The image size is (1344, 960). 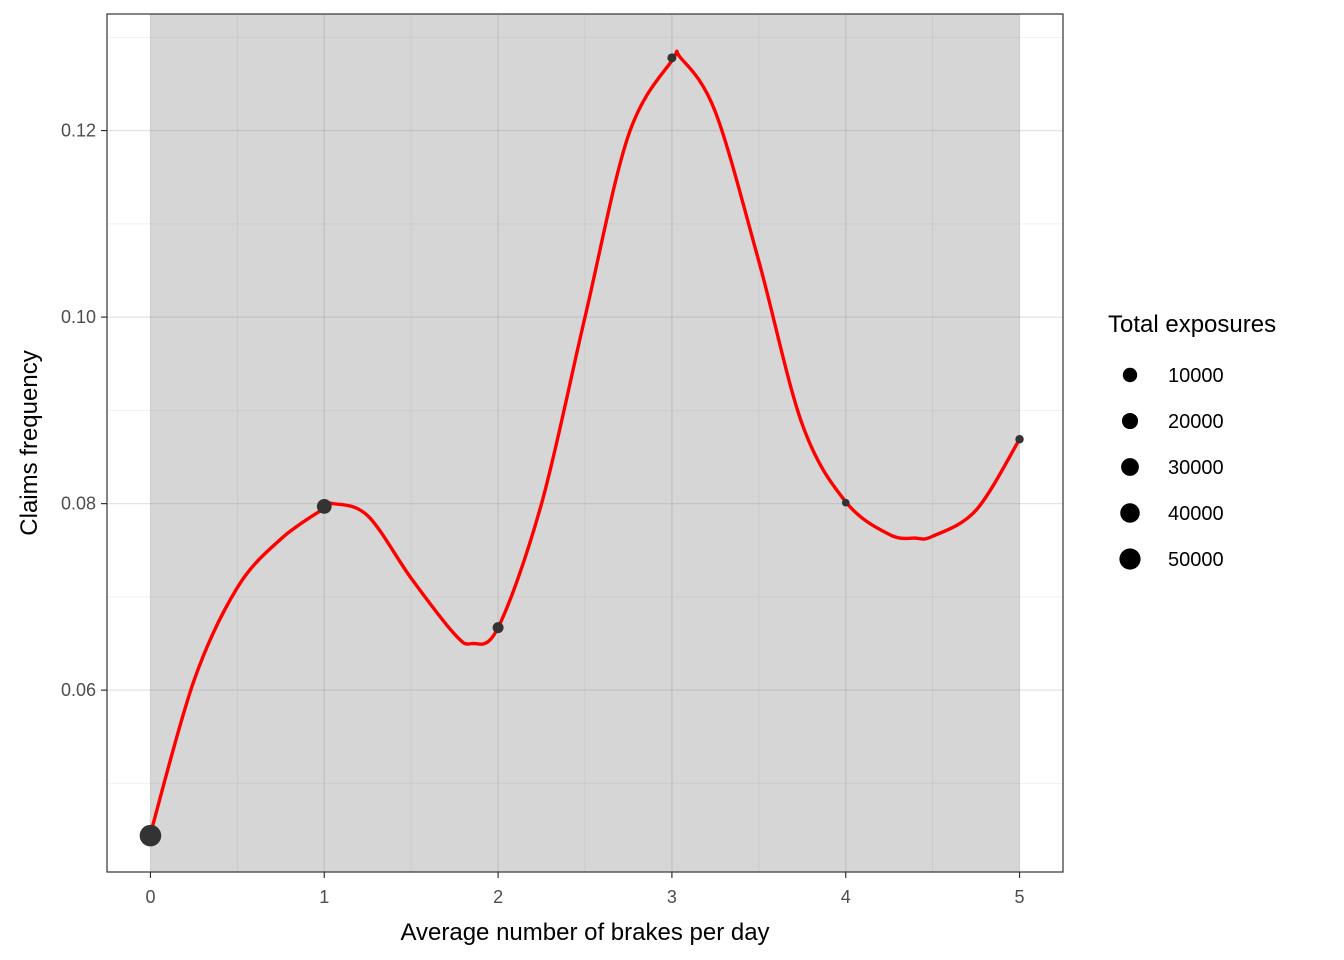 I want to click on legend-label-30000: 30000, so click(x=1196, y=468).